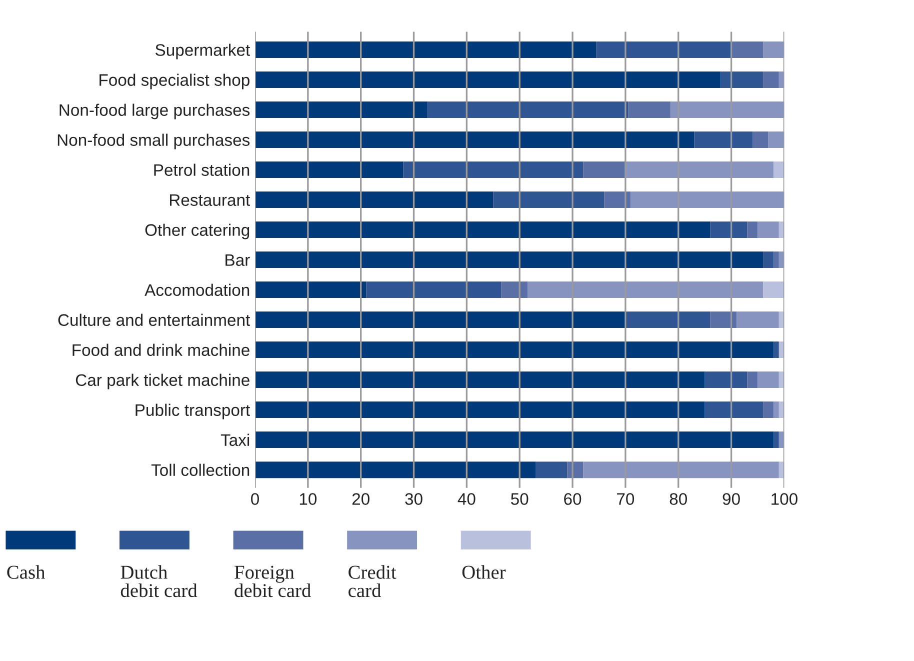  I want to click on y-tick-label: Culture and entertainment, so click(154, 320).